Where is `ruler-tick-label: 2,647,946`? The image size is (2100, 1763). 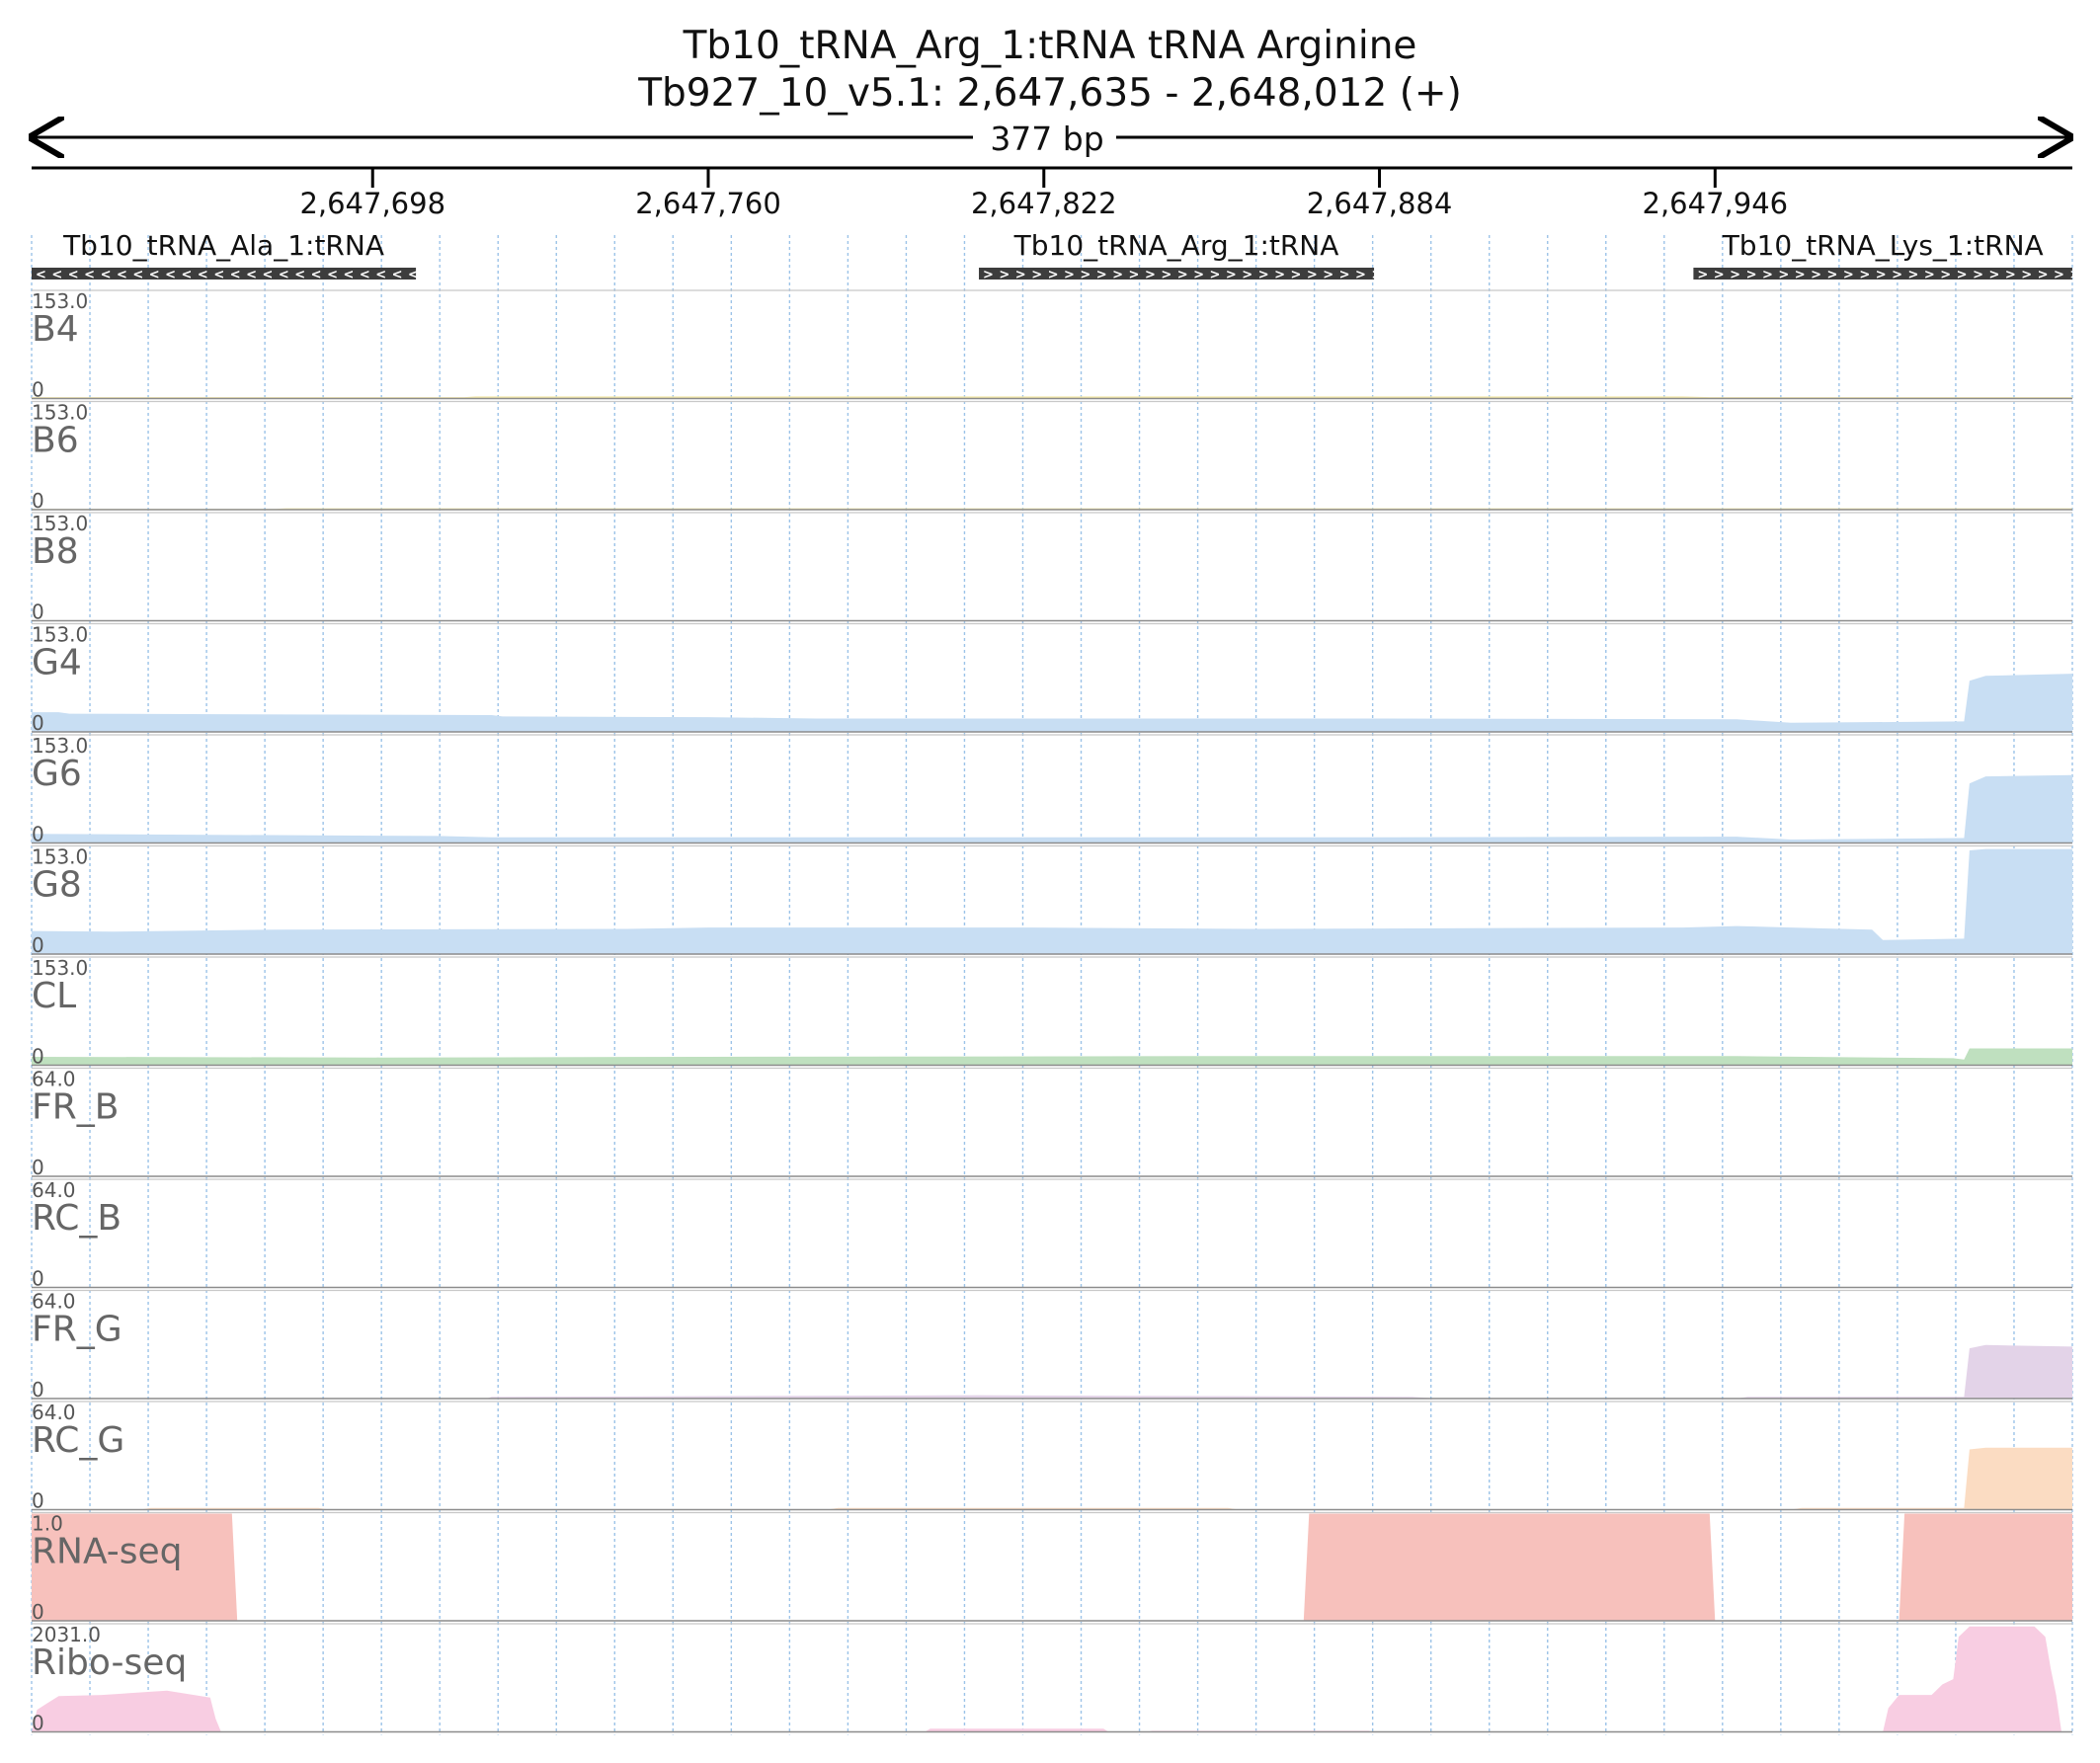 ruler-tick-label: 2,647,946 is located at coordinates (1716, 204).